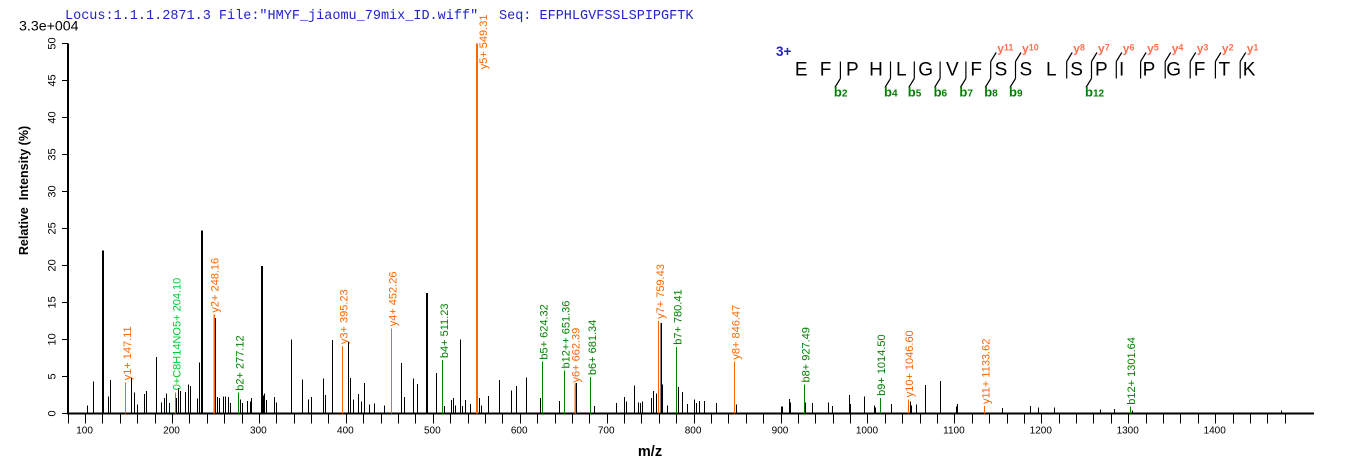 The width and height of the screenshot is (1362, 473). What do you see at coordinates (952, 70) in the screenshot?
I see `svg-text: V` at bounding box center [952, 70].